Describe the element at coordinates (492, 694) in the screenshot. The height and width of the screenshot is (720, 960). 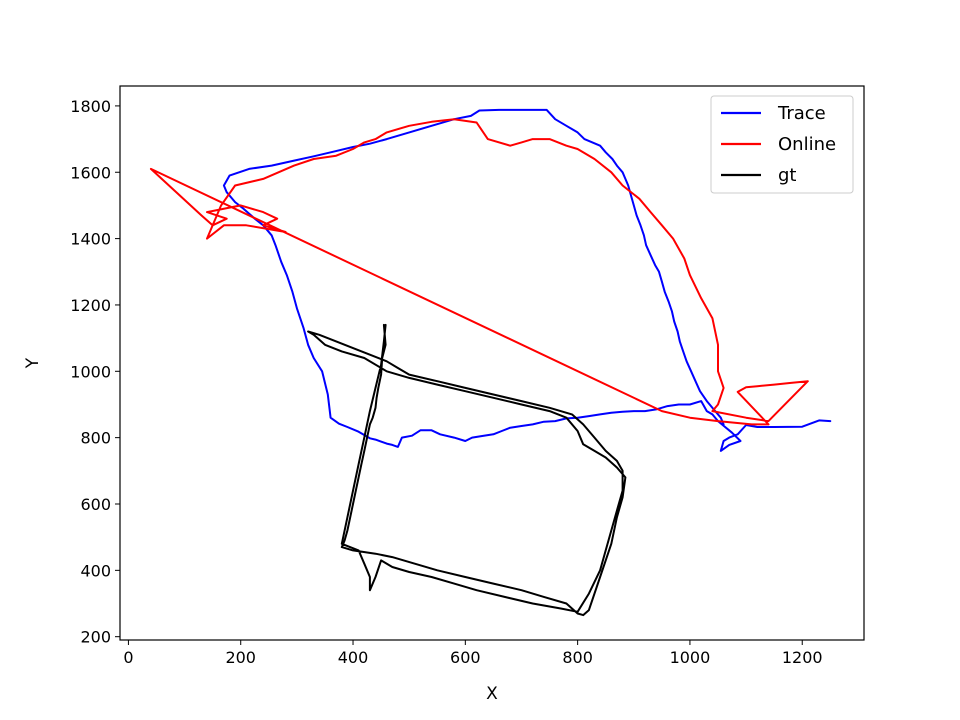
I see `x-axis-label: X` at that location.